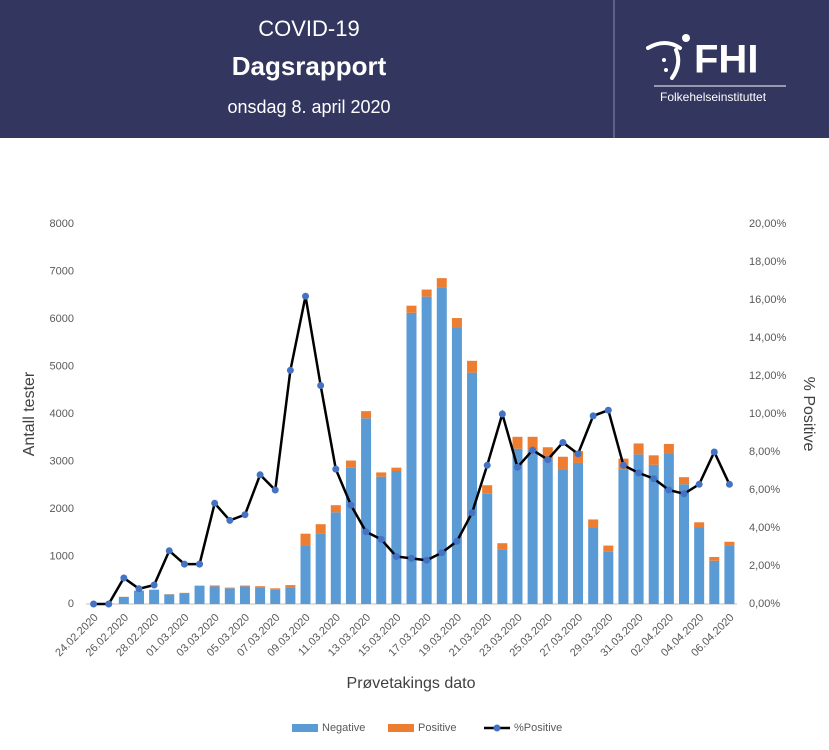 Image resolution: width=829 pixels, height=750 pixels. Describe the element at coordinates (29, 413) in the screenshot. I see `y-axis-label: Antall tester` at that location.